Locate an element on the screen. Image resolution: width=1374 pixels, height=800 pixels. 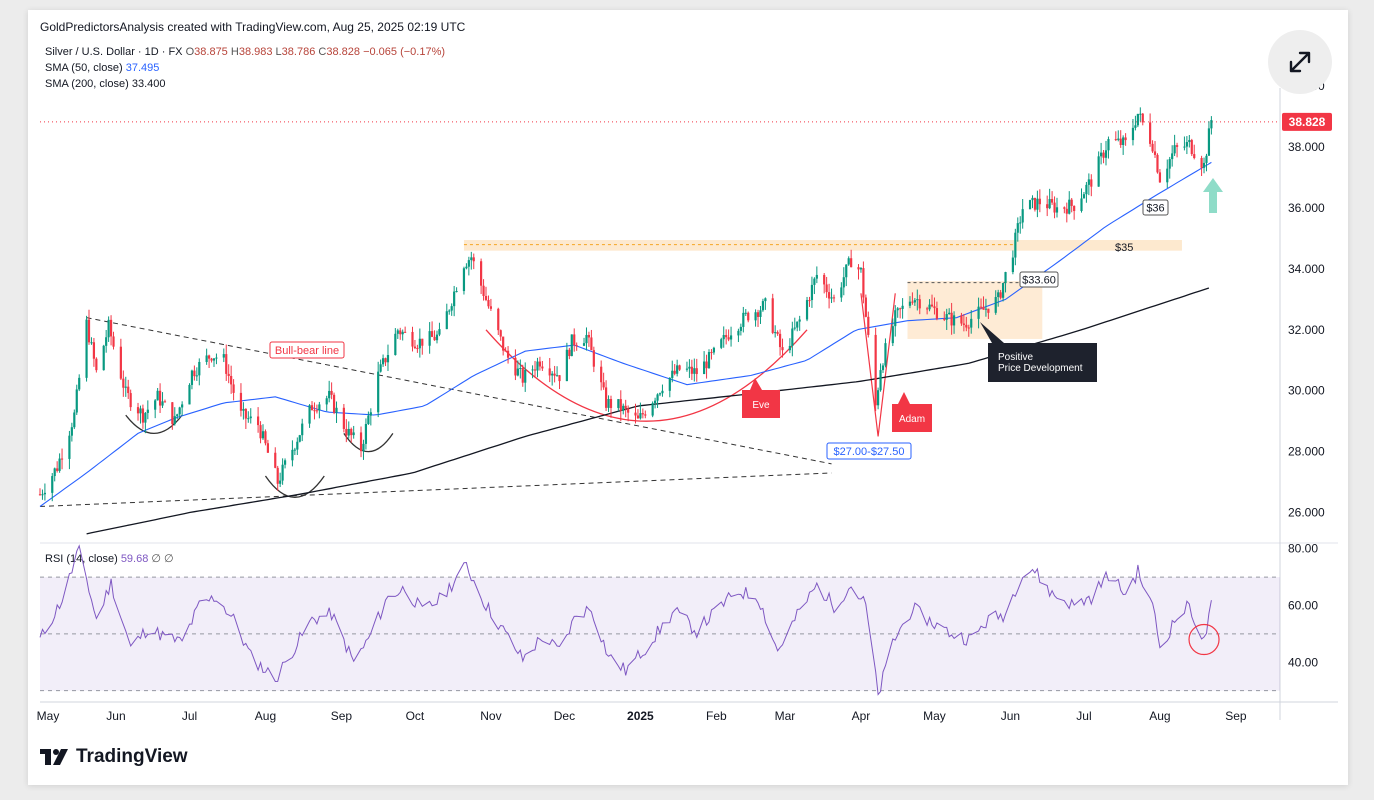
adam-bubble is located at coordinates (912, 412).